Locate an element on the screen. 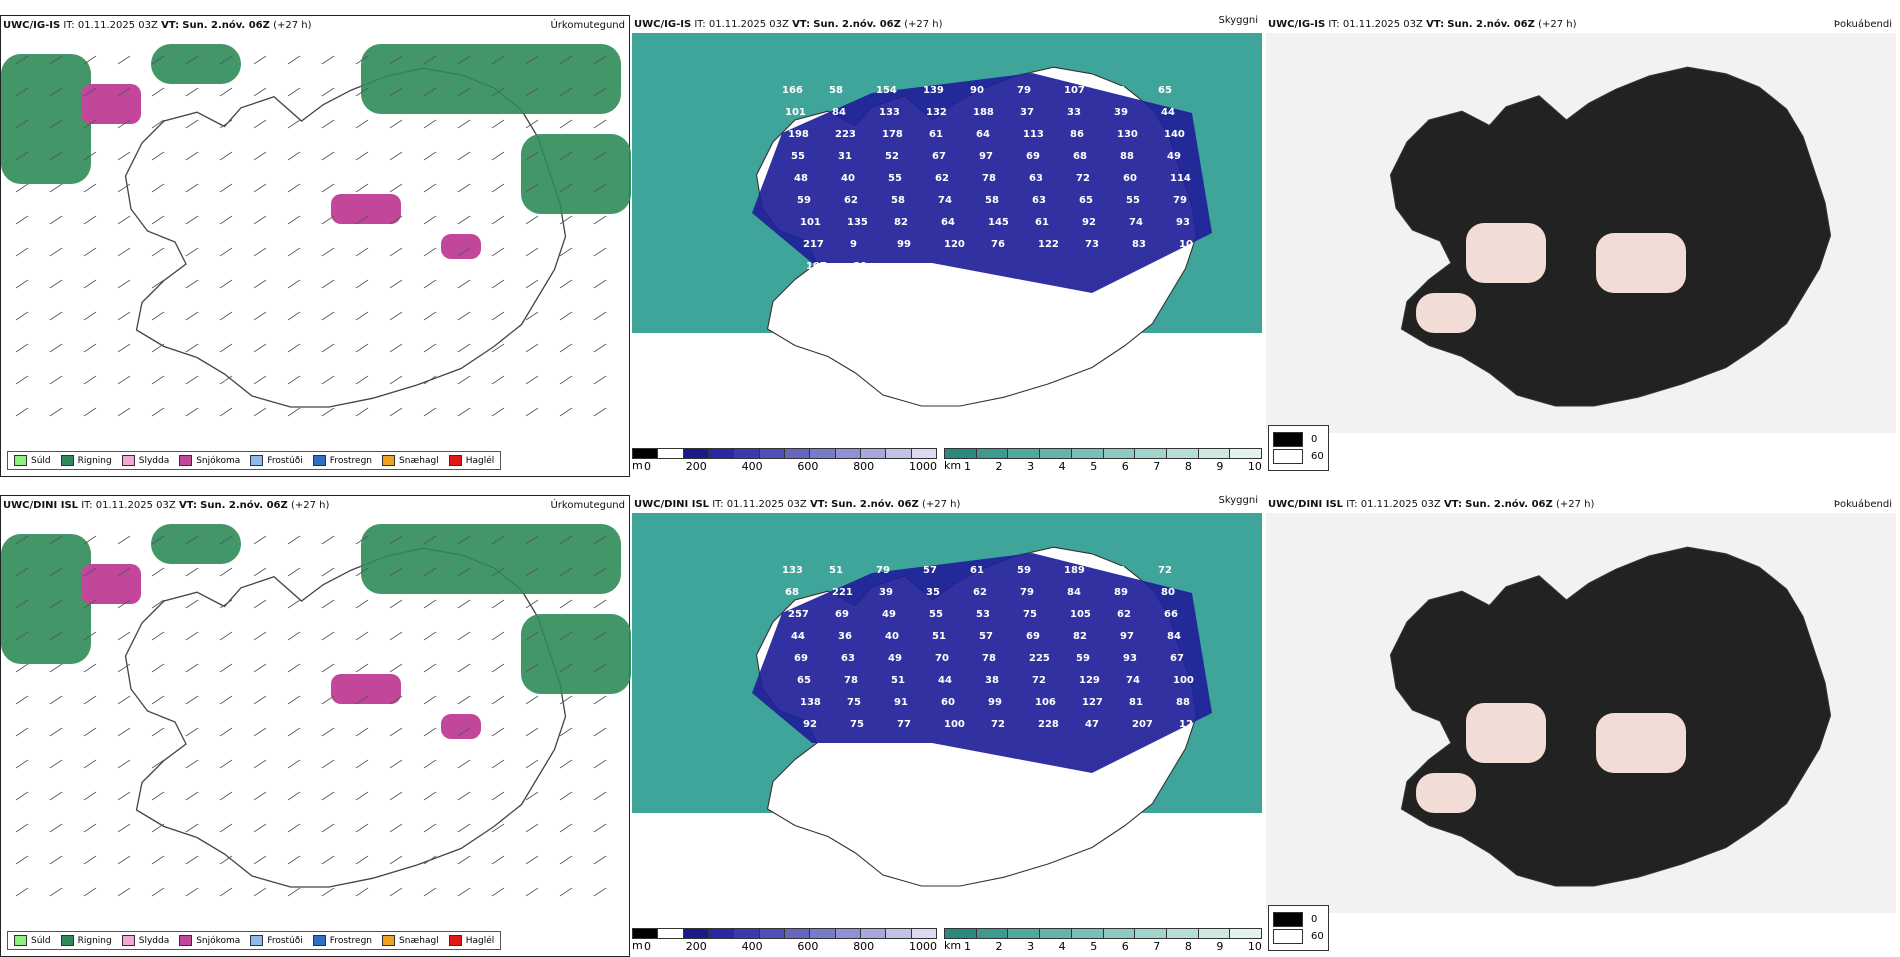 The image size is (1900, 957). cloud-base-value: 223 is located at coordinates (845, 134).